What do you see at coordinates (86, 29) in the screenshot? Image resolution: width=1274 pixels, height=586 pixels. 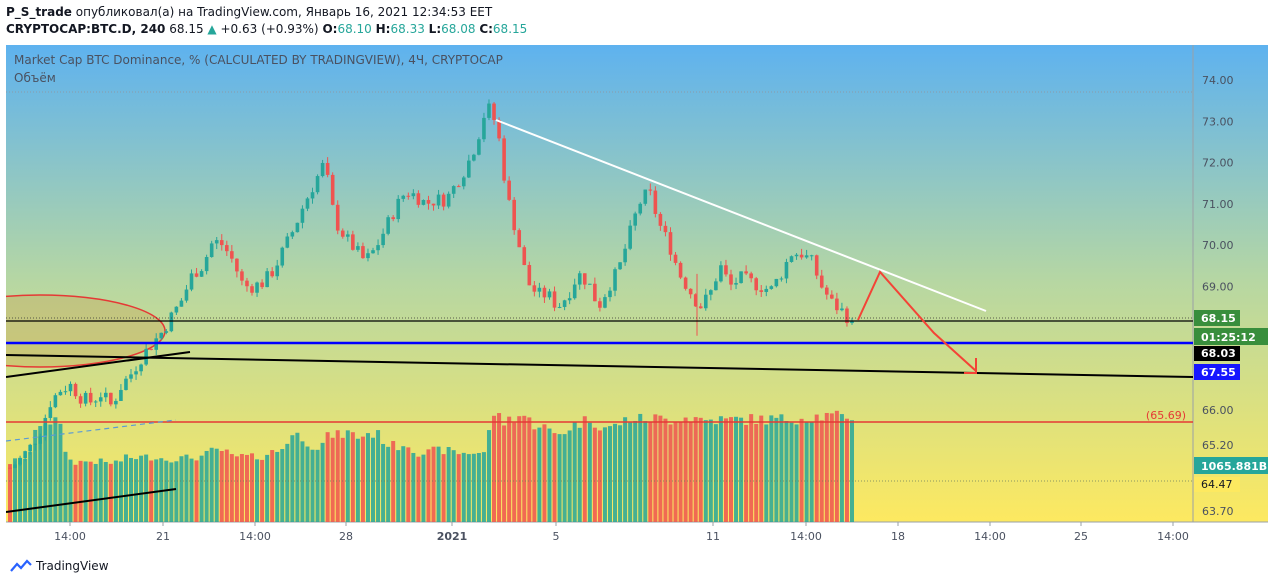 I see `symbol-name: CRYPTOCAP:BTC.D, 240` at bounding box center [86, 29].